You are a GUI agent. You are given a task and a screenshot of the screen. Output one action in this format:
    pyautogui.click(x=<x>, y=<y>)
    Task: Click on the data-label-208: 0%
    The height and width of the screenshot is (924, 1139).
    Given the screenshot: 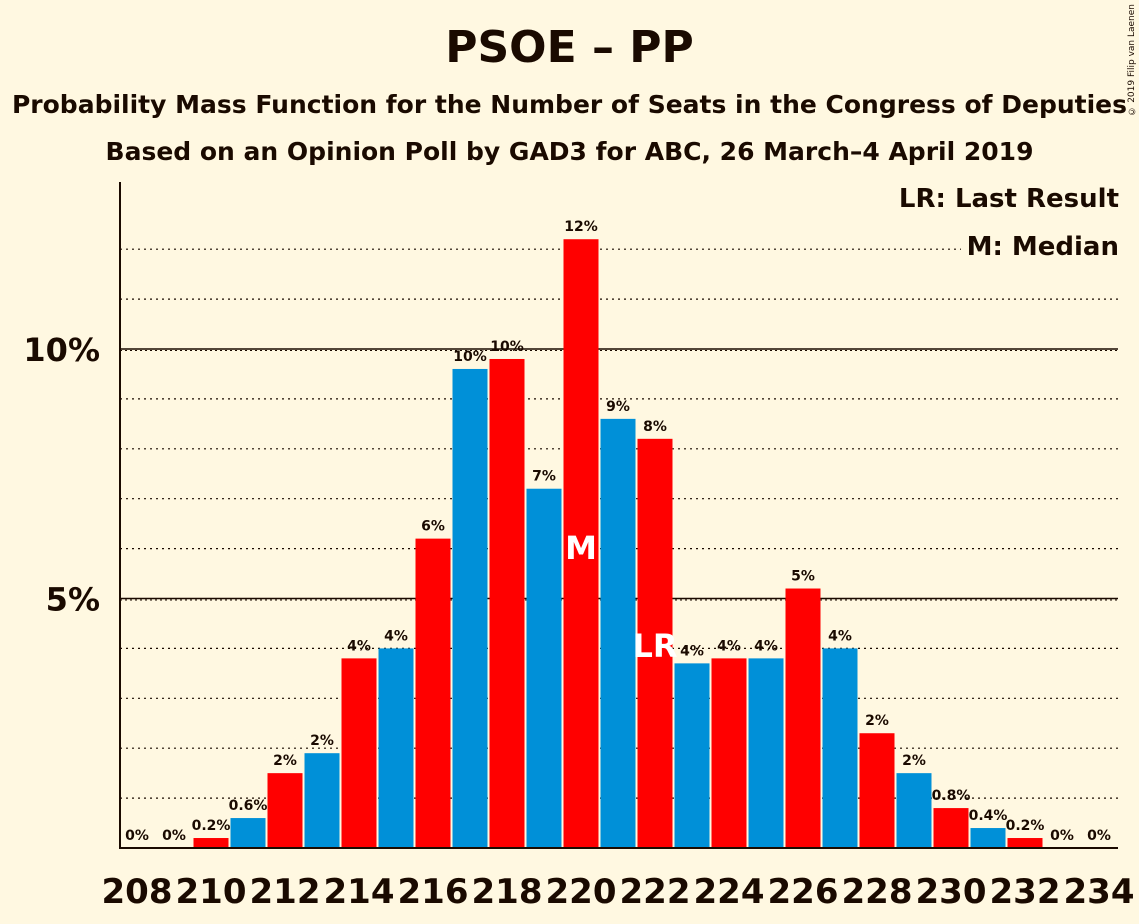 What is the action you would take?
    pyautogui.click(x=137, y=836)
    